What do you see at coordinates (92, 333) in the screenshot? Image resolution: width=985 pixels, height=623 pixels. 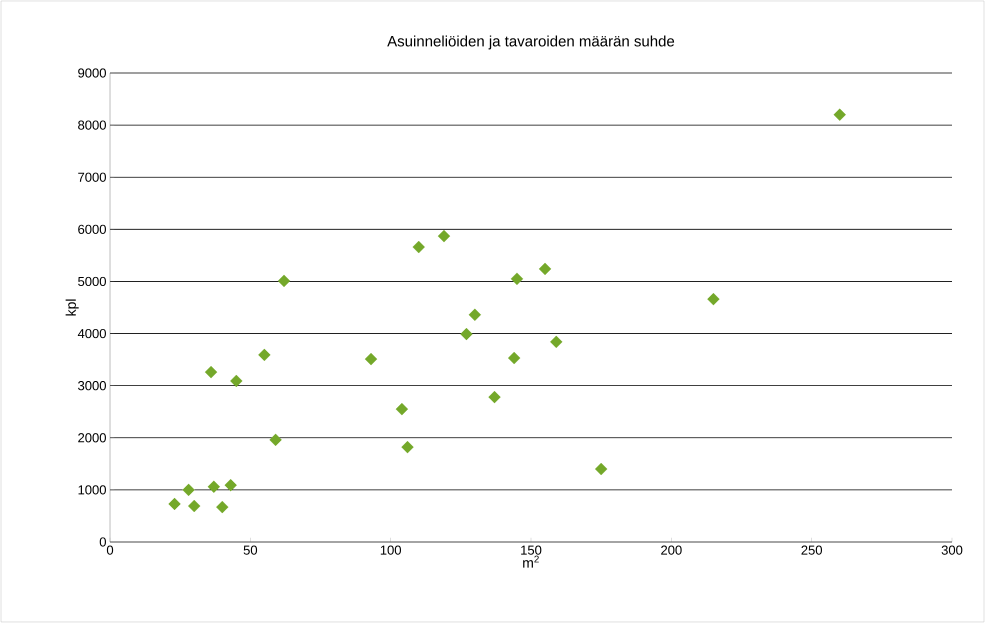 I see `y-tick-label: 4000` at bounding box center [92, 333].